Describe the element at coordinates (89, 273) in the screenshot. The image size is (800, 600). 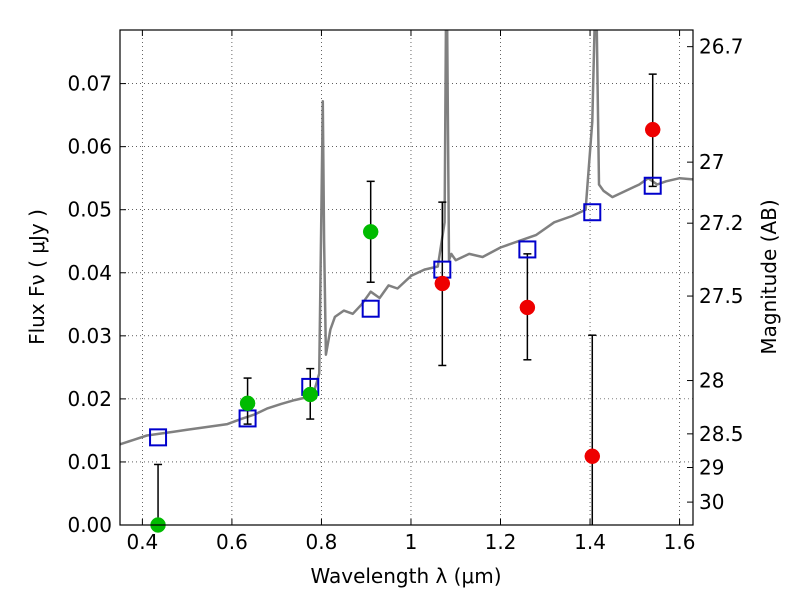
I see `y-tick-label: 0.04` at that location.